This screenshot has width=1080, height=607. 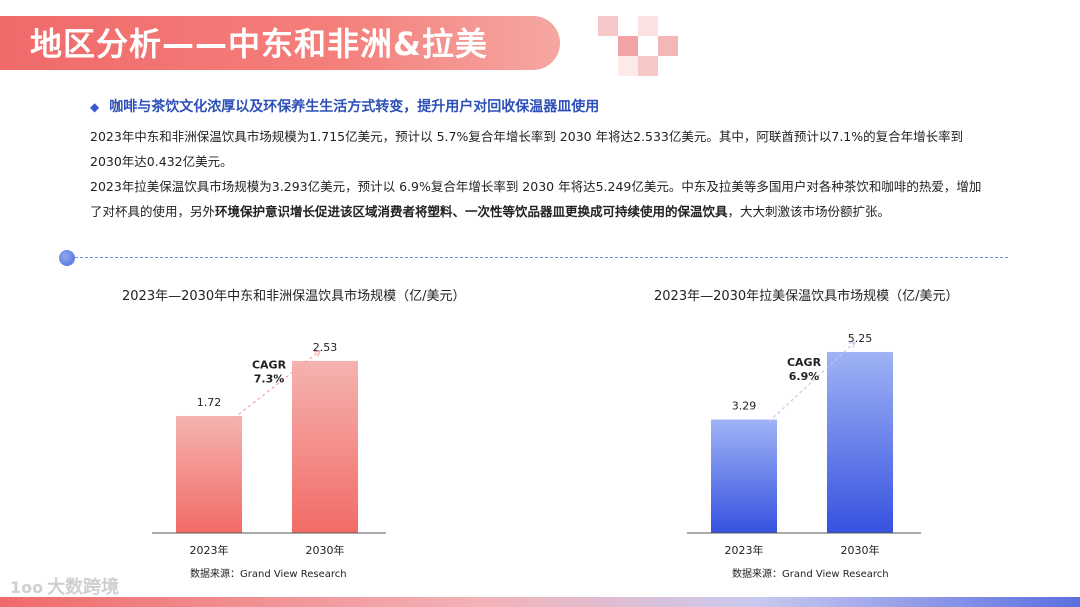 What do you see at coordinates (539, 257) in the screenshot?
I see `dashed-divider` at bounding box center [539, 257].